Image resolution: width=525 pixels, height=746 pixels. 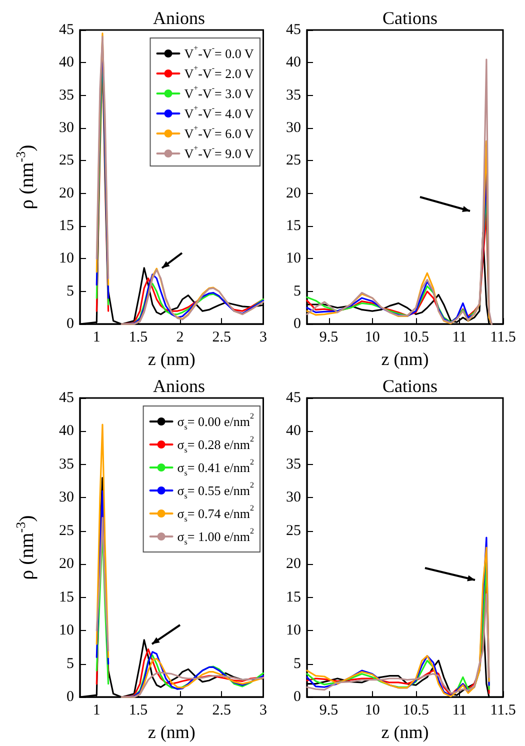 I want to click on legend-label: V+-V-= 3.0 V, so click(x=219, y=92).